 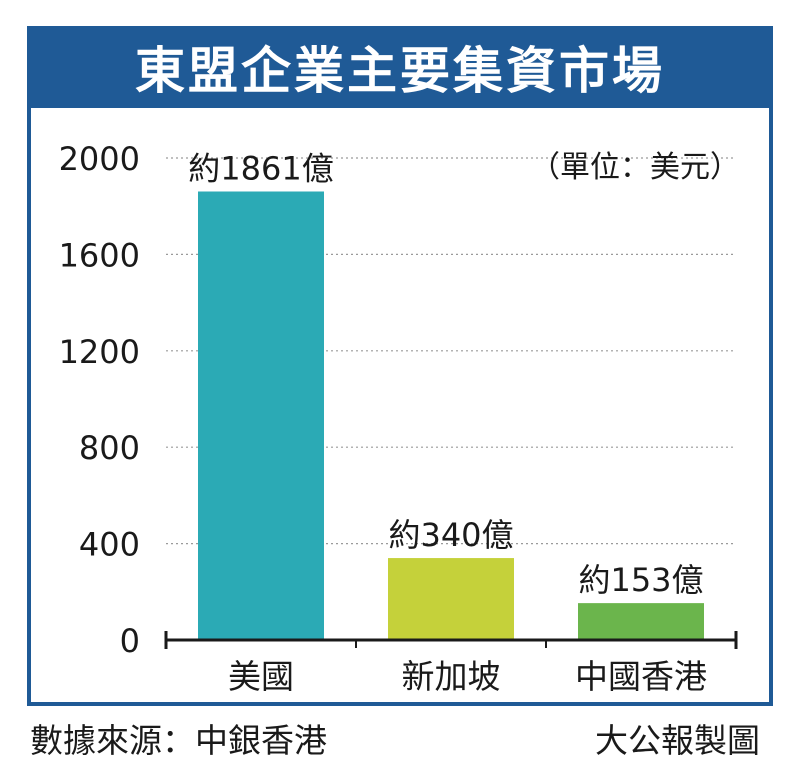 I want to click on y-tick-label: 1600, so click(x=99, y=255).